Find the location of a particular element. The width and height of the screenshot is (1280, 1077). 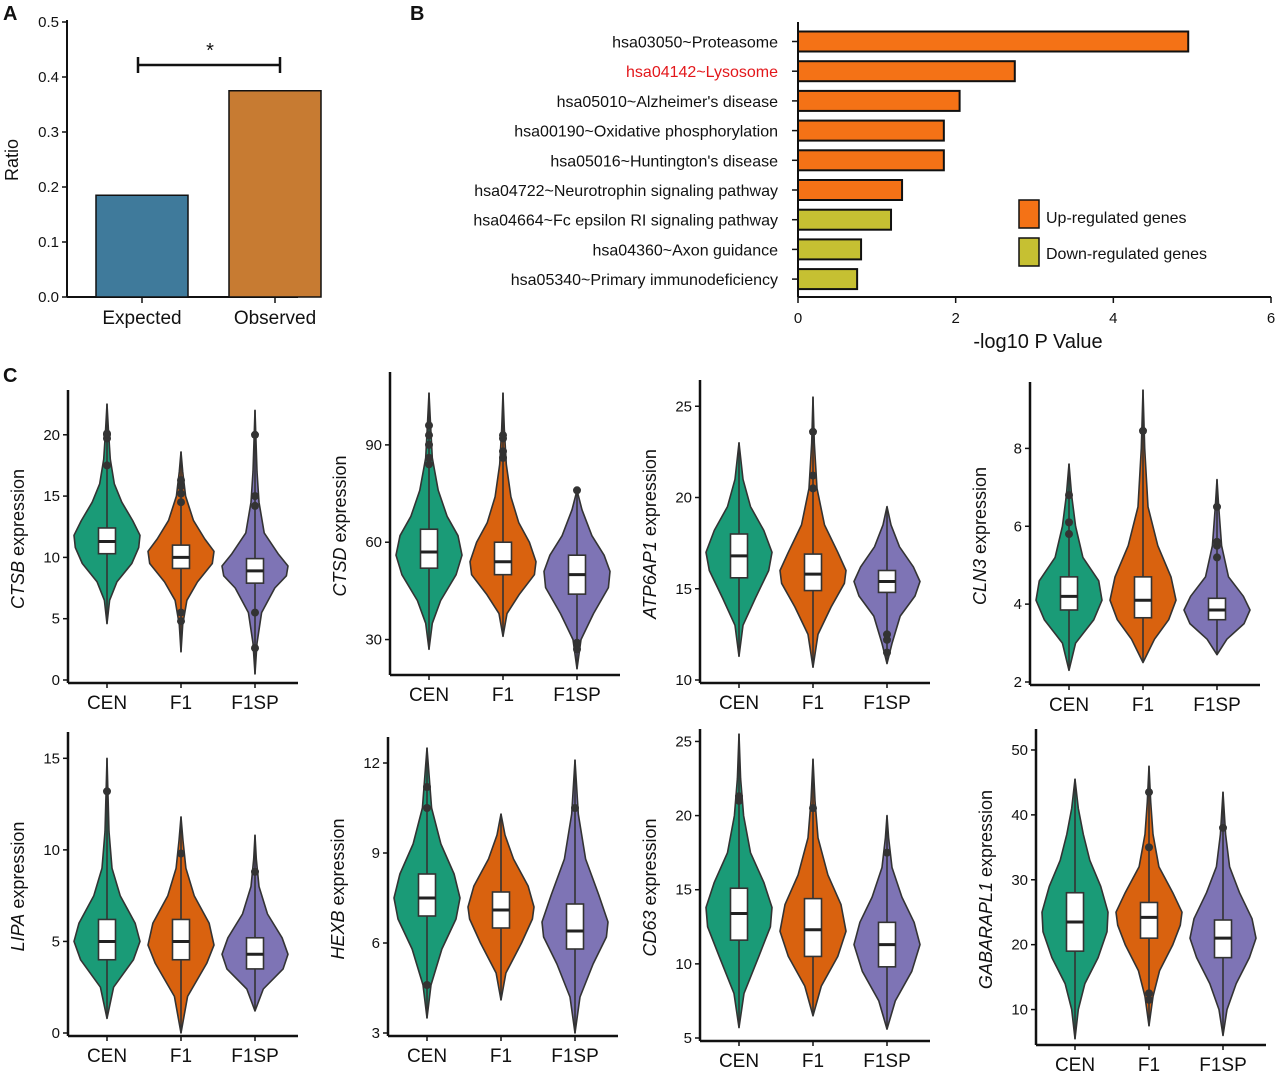

c-violin-plot-gabarapl1: 10 20 30 40 50 GABARAPL1 expression CEN F1 F1SP is located at coordinates (1121, 902).